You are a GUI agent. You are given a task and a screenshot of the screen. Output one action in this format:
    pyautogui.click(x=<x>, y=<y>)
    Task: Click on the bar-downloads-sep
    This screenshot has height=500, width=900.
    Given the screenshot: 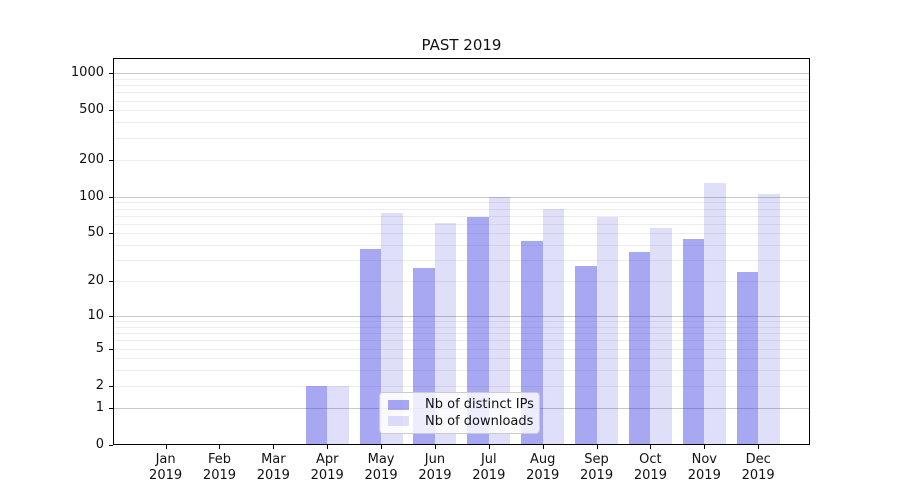 What is the action you would take?
    pyautogui.click(x=607, y=331)
    